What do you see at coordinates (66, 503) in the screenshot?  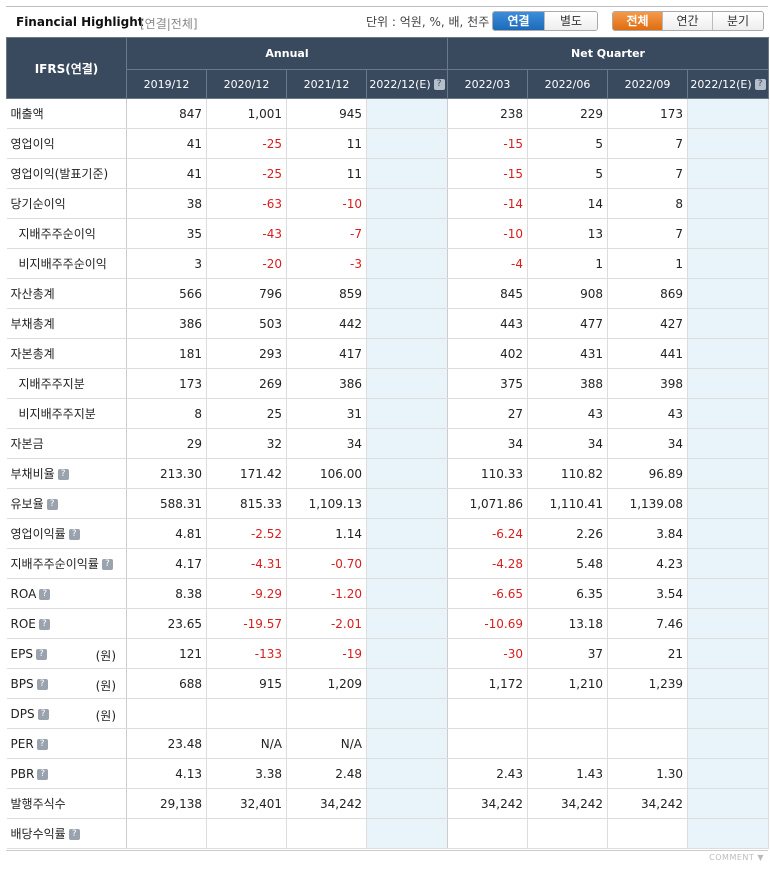 I see `row-label: 유보율?` at bounding box center [66, 503].